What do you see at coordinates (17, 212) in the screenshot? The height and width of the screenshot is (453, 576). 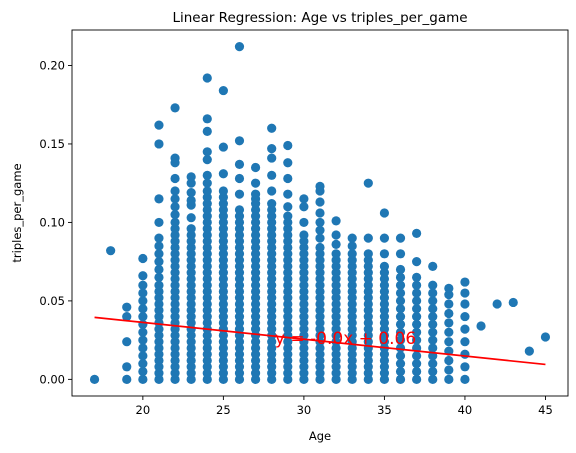 I see `y-axis-label: triples_per_game` at bounding box center [17, 212].